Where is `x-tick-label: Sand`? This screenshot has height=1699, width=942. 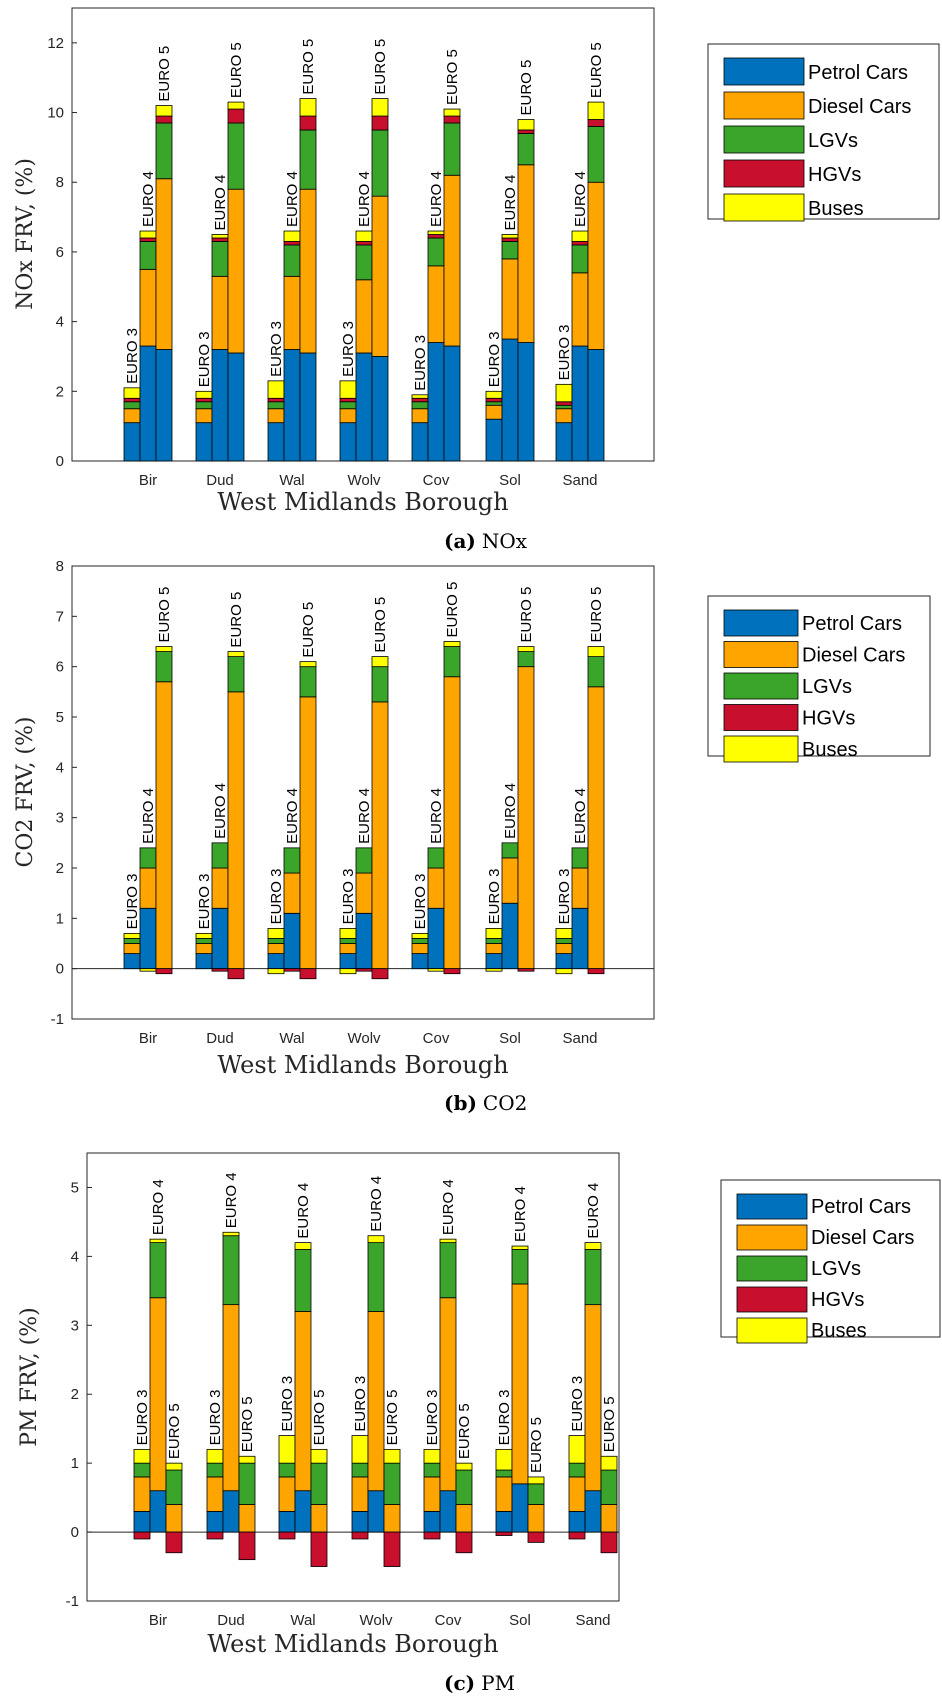
x-tick-label: Sand is located at coordinates (579, 1038).